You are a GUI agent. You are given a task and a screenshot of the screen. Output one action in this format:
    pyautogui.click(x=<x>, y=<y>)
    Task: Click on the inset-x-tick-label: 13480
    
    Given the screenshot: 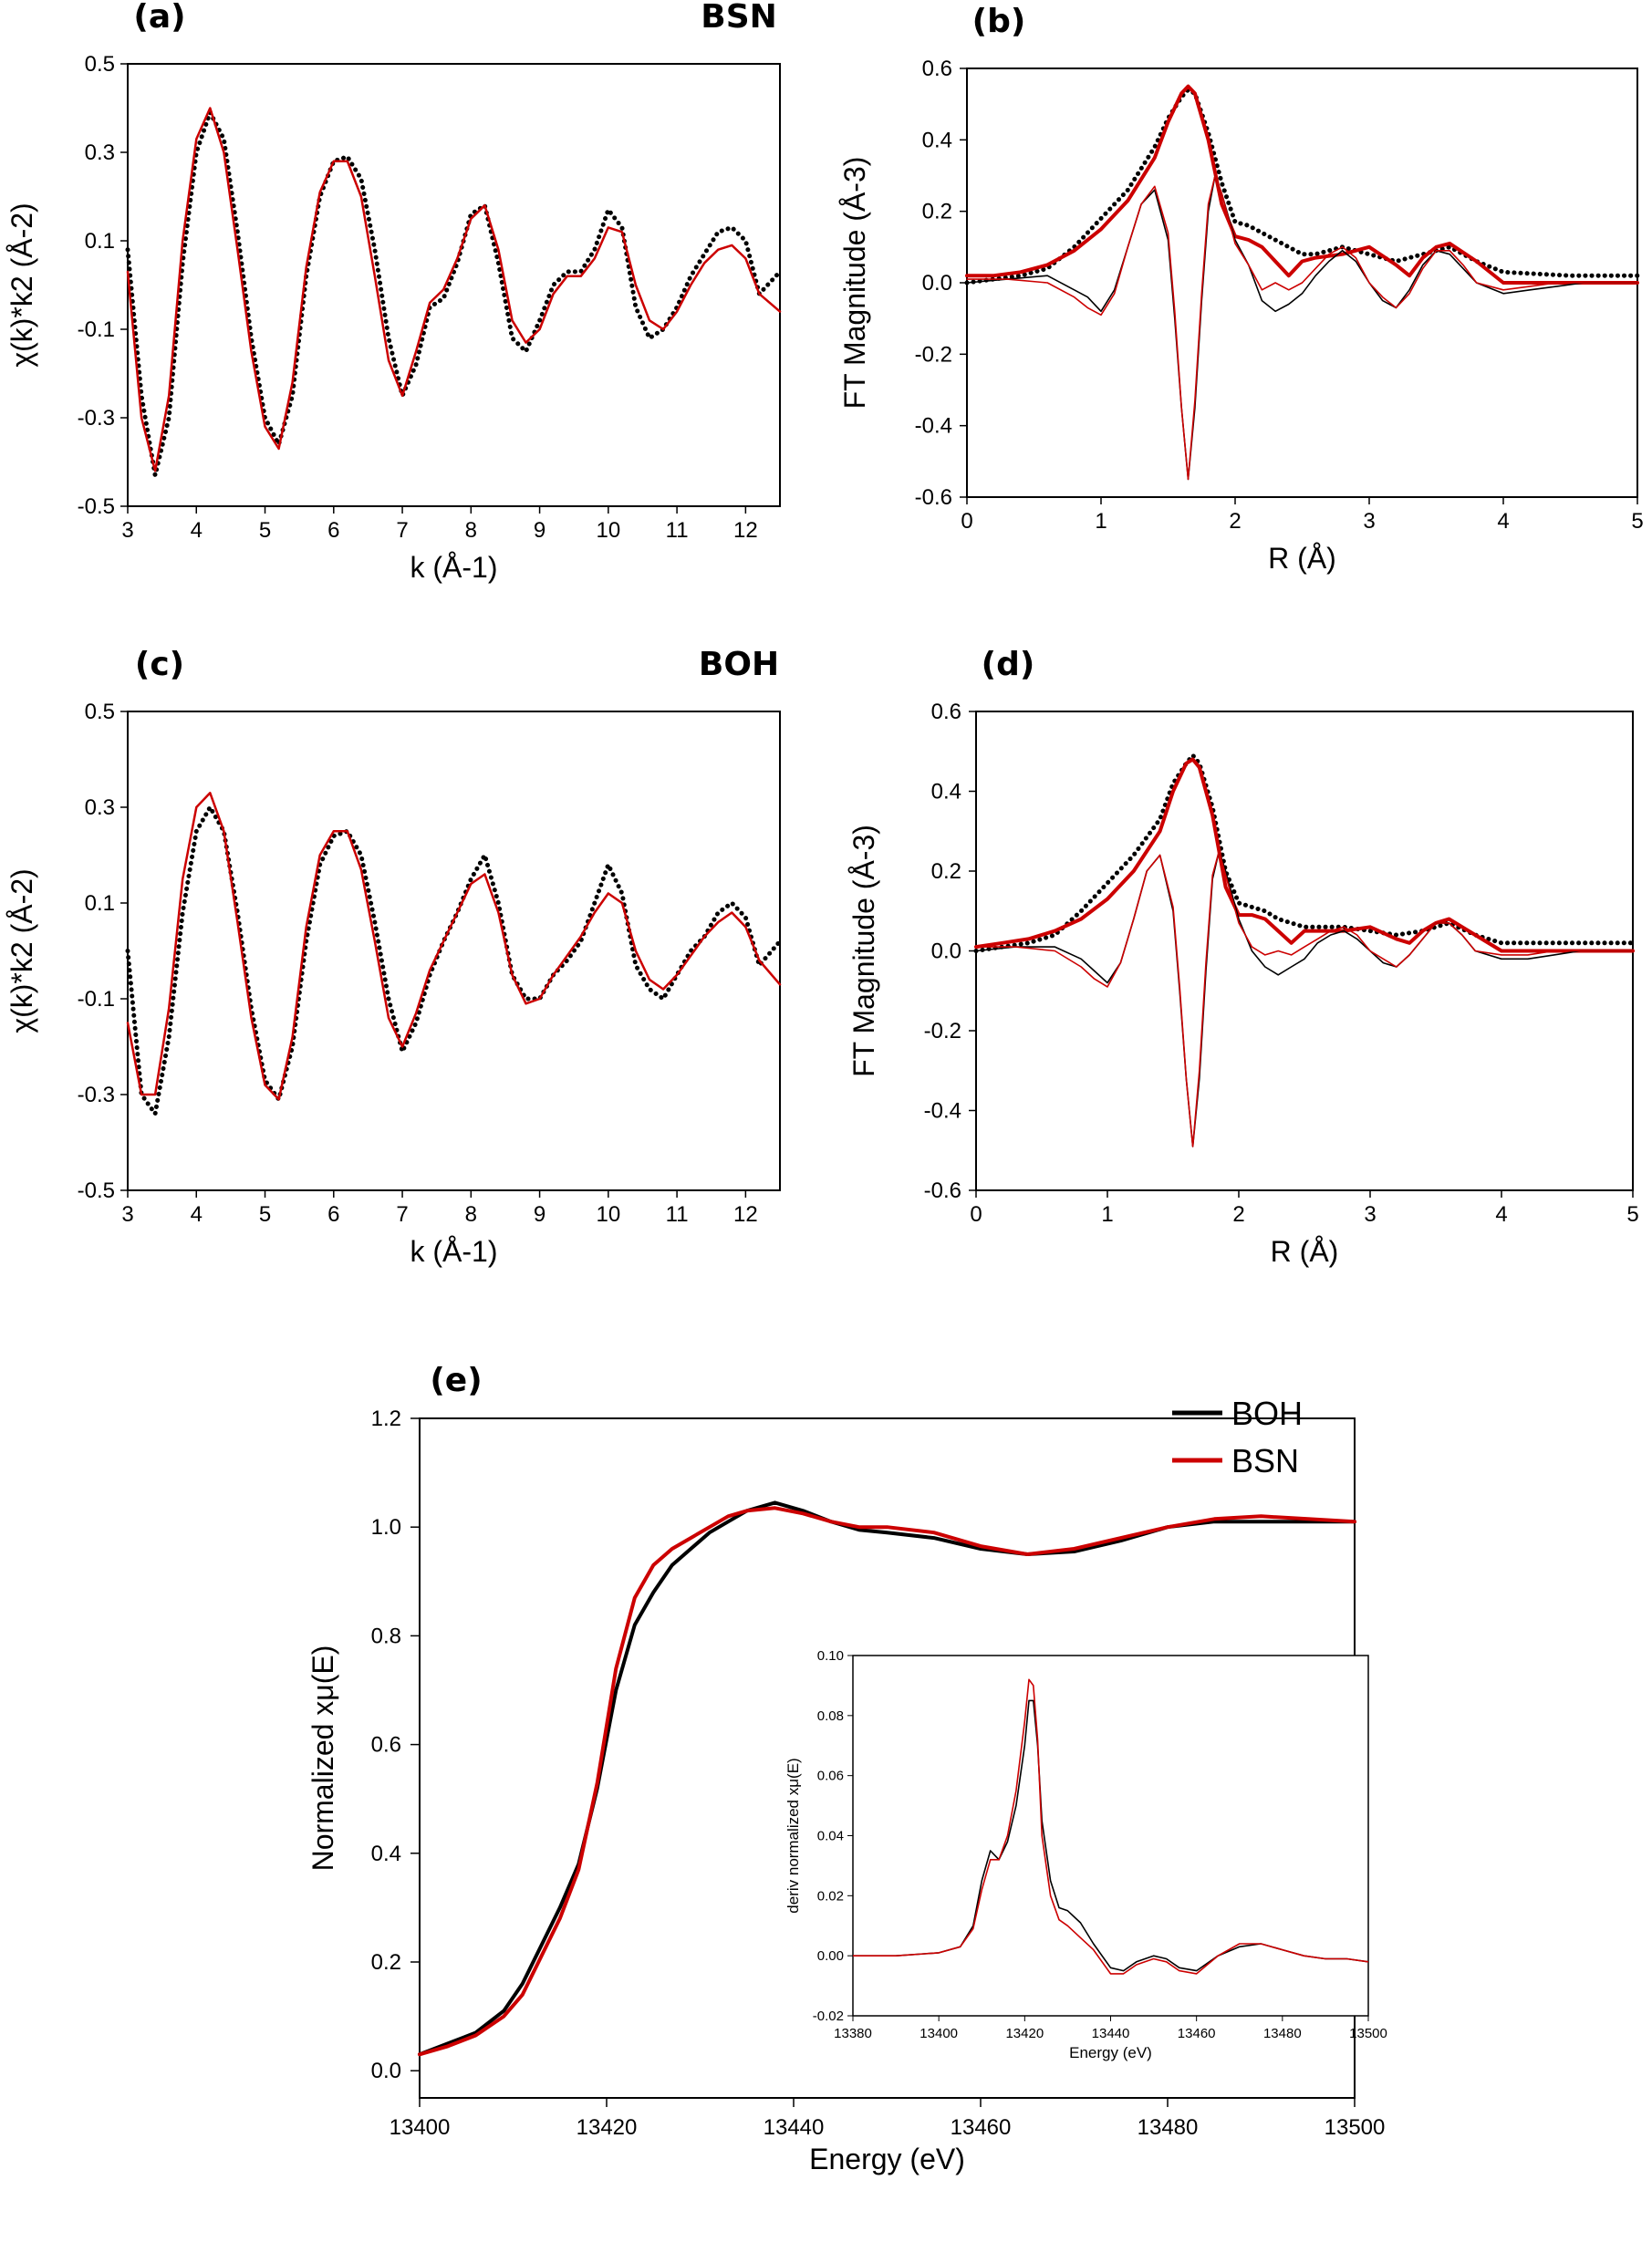 What is the action you would take?
    pyautogui.click(x=1283, y=2033)
    